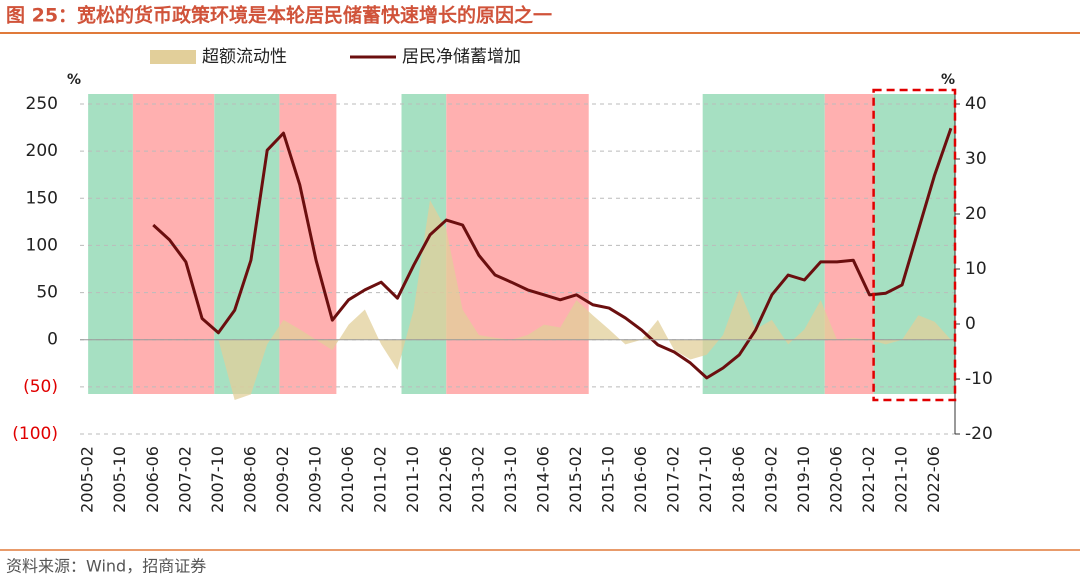 The image size is (1080, 586). Describe the element at coordinates (119, 479) in the screenshot. I see `x-tick-label: 2005-10` at that location.